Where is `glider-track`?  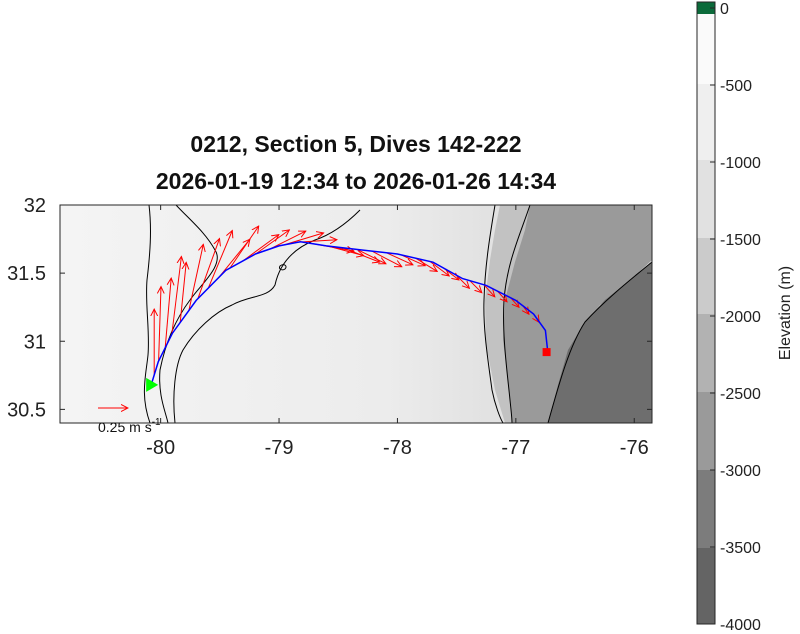 glider-track is located at coordinates (349, 313).